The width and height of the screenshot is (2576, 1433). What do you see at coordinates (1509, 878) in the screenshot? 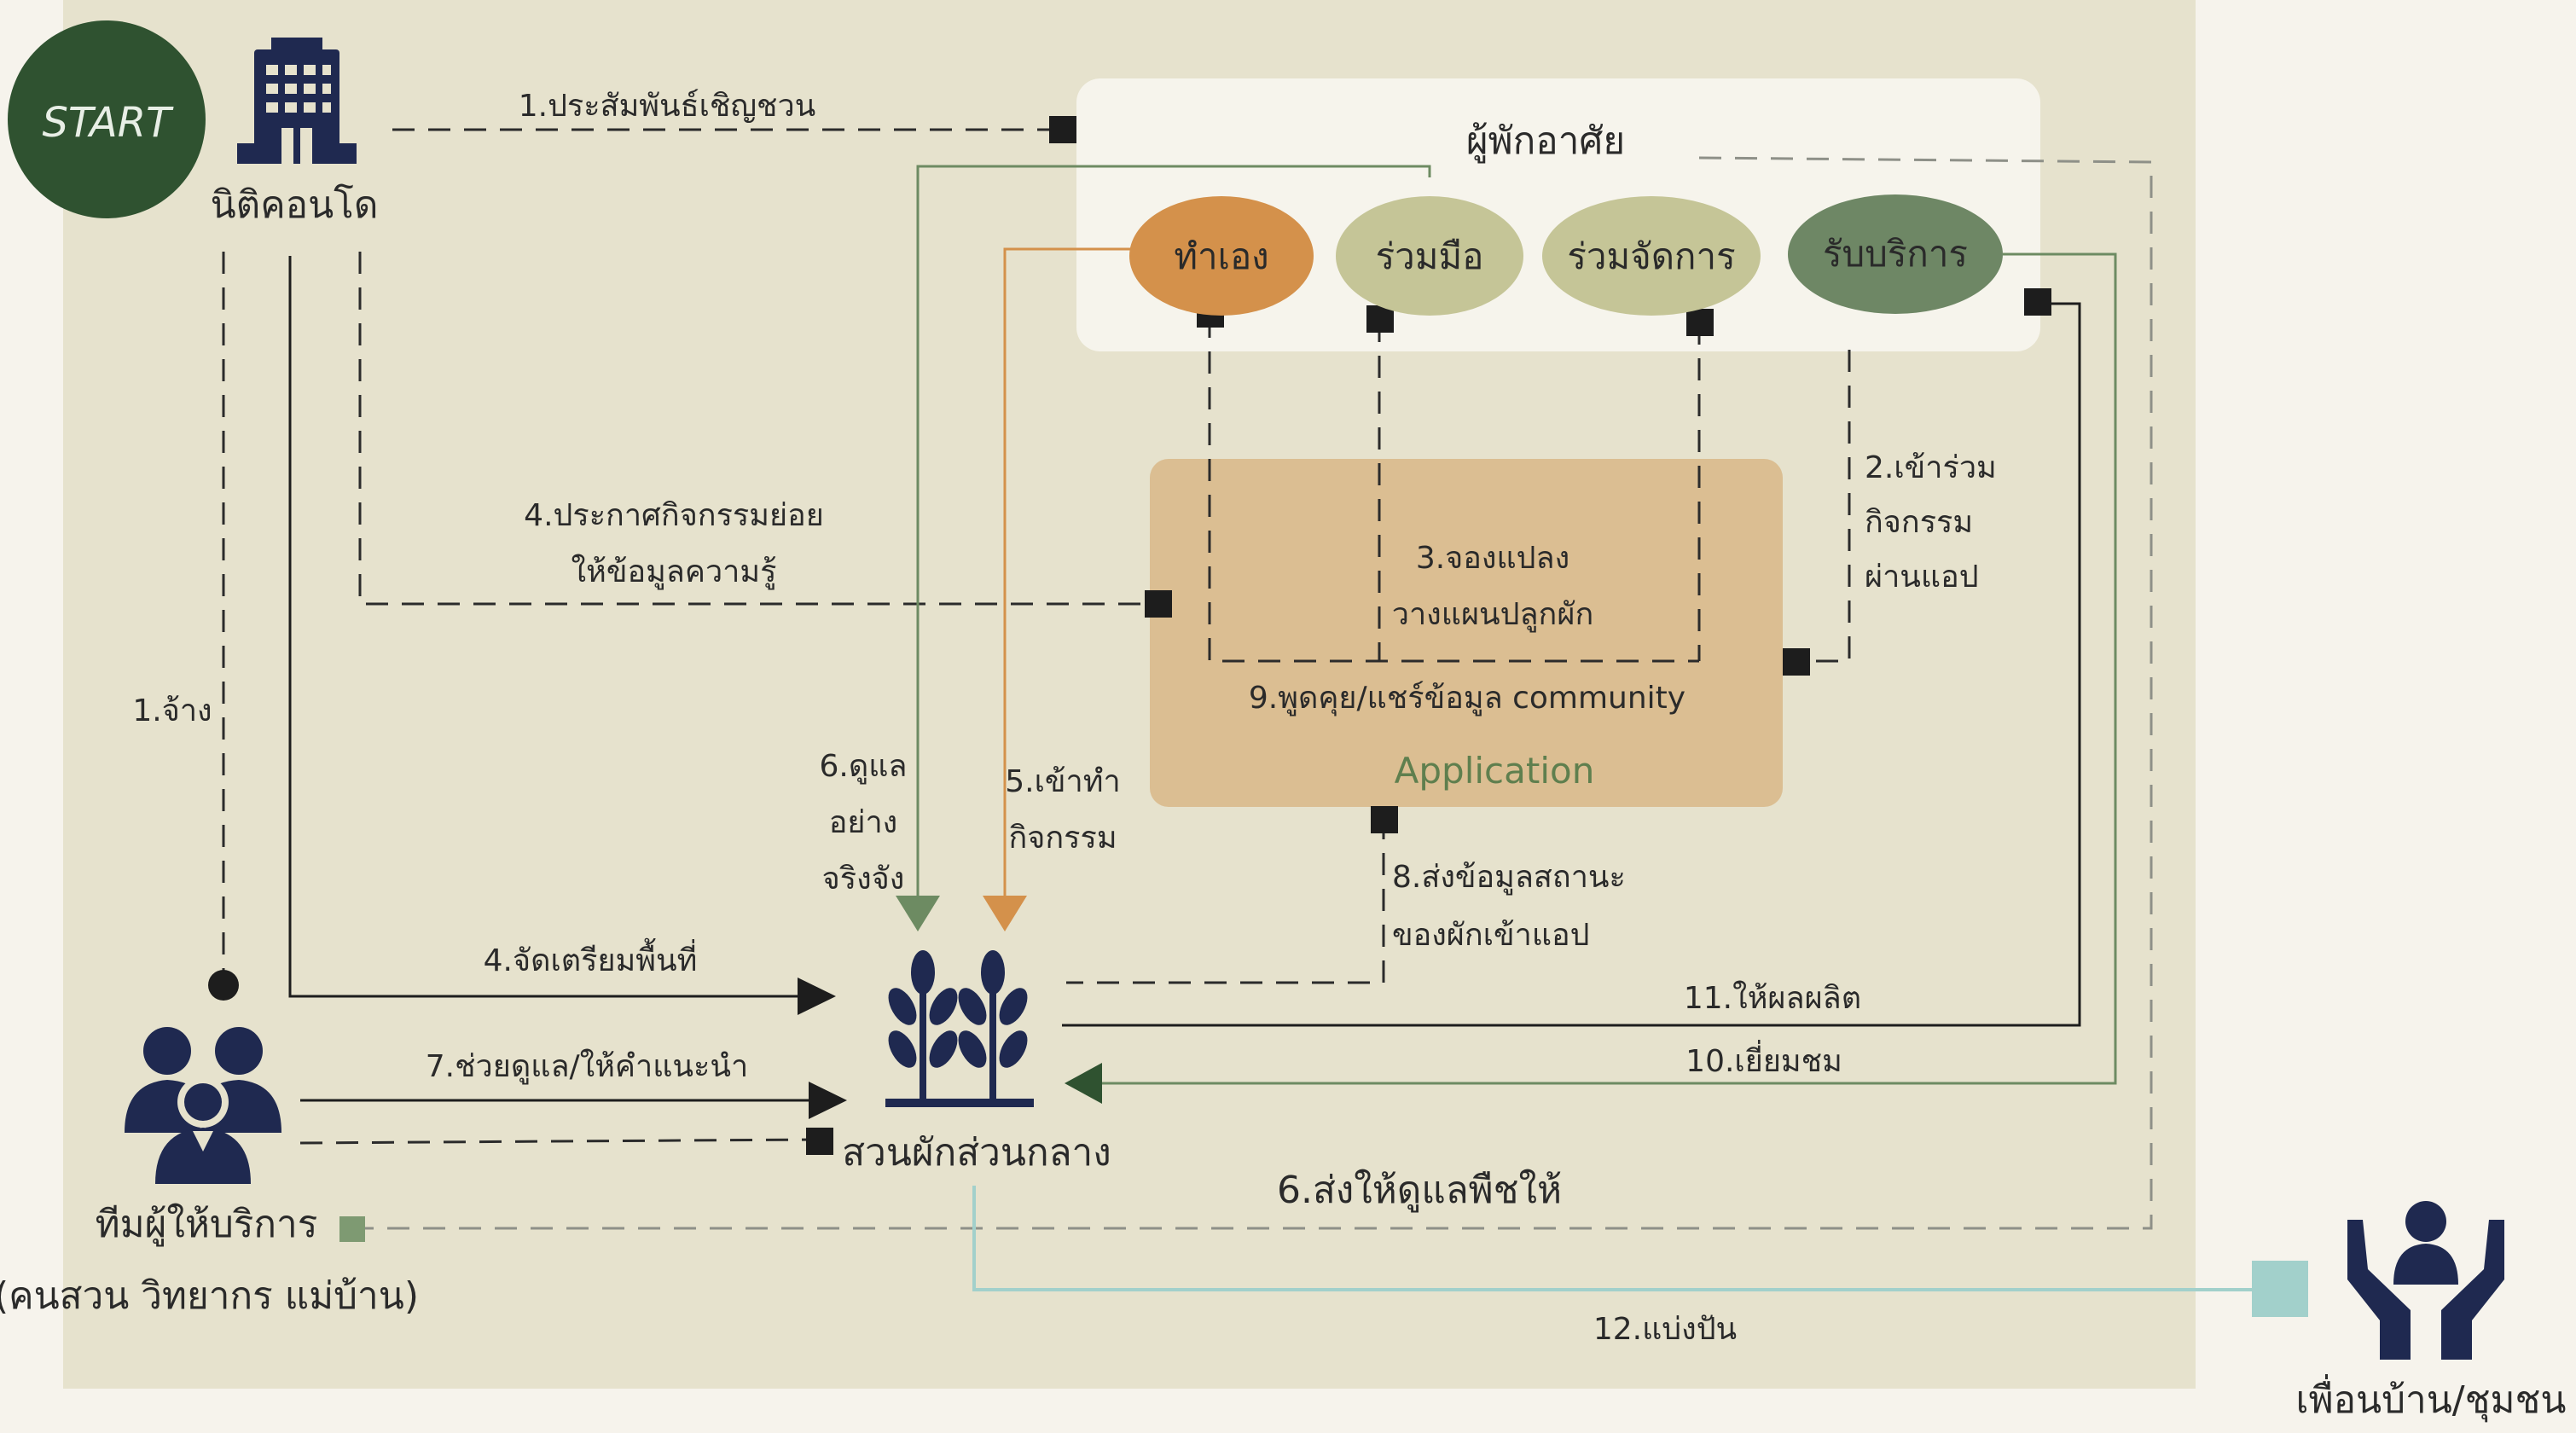
I see `edge-status-label-1: 8.ส่งข้อมูลสถานะ` at bounding box center [1509, 878].